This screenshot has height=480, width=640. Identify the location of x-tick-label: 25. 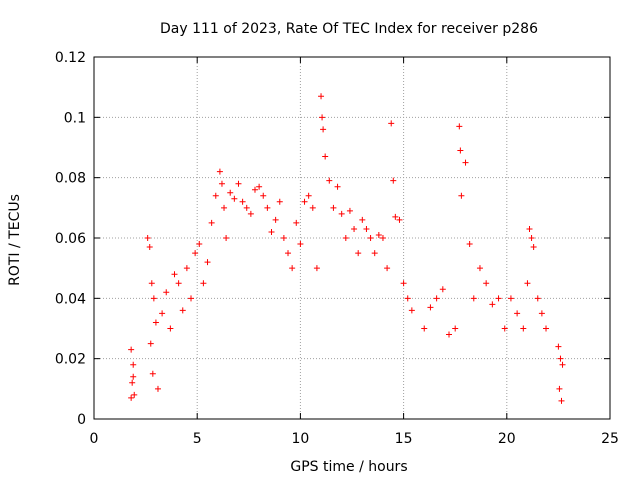
(610, 439).